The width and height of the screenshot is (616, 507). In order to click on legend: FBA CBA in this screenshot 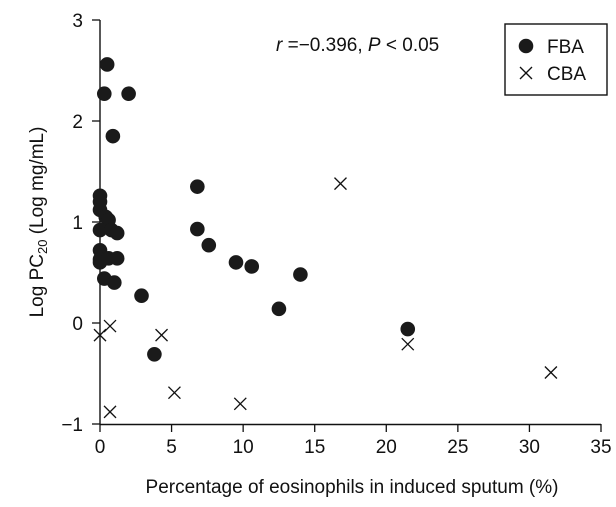, I will do `click(556, 59)`.